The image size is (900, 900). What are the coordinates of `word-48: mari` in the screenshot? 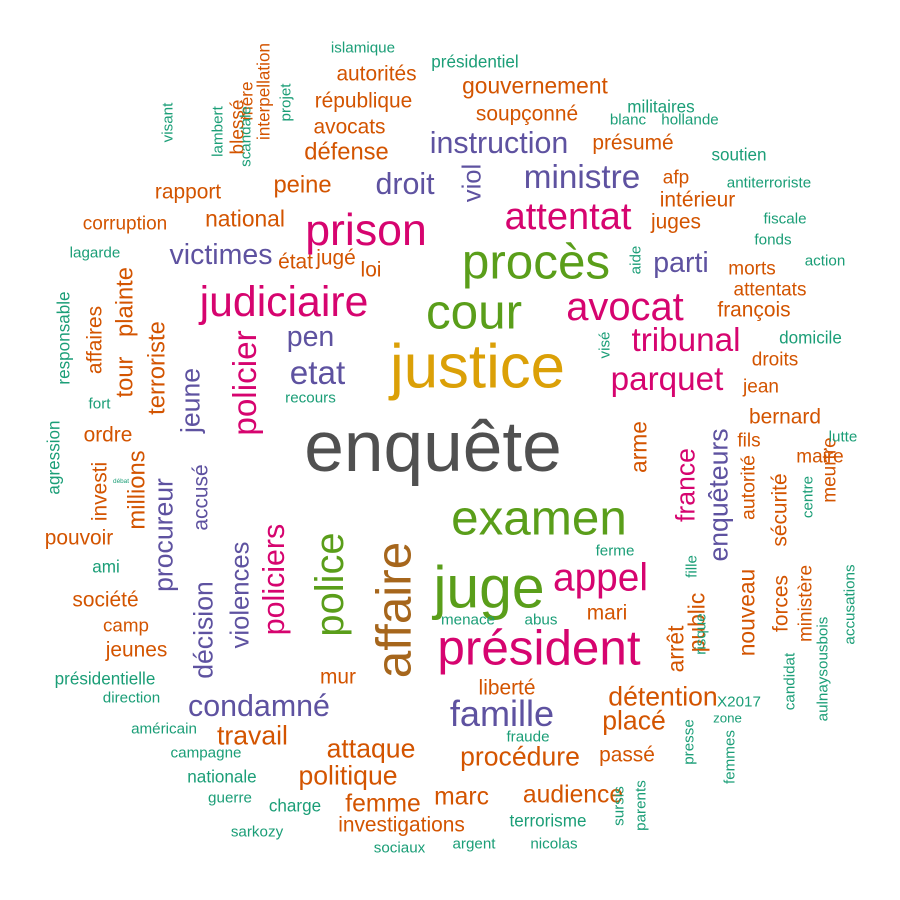 It's located at (607, 613).